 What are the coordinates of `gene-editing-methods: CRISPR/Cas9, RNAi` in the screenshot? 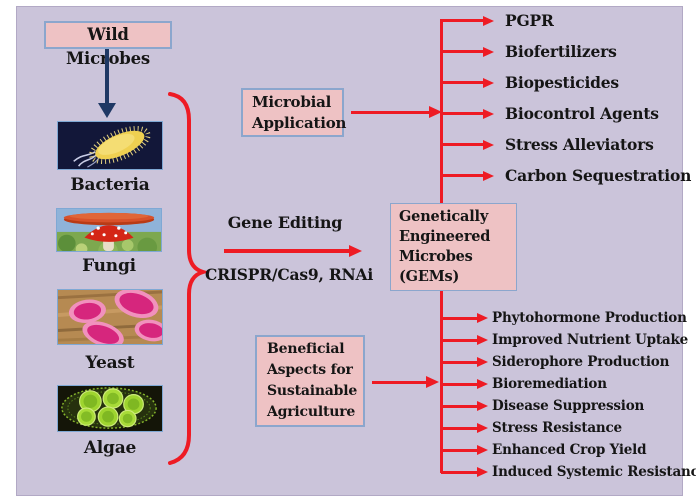 It's located at (289, 274).